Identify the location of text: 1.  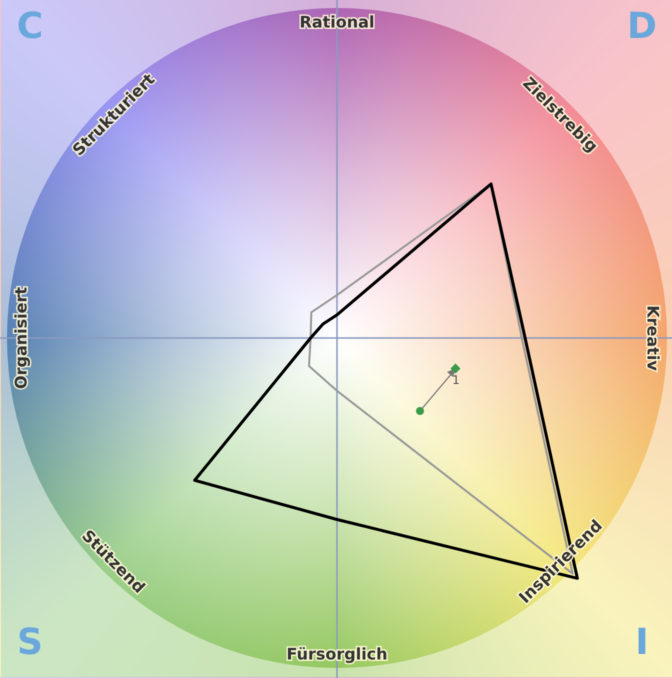
(456, 380).